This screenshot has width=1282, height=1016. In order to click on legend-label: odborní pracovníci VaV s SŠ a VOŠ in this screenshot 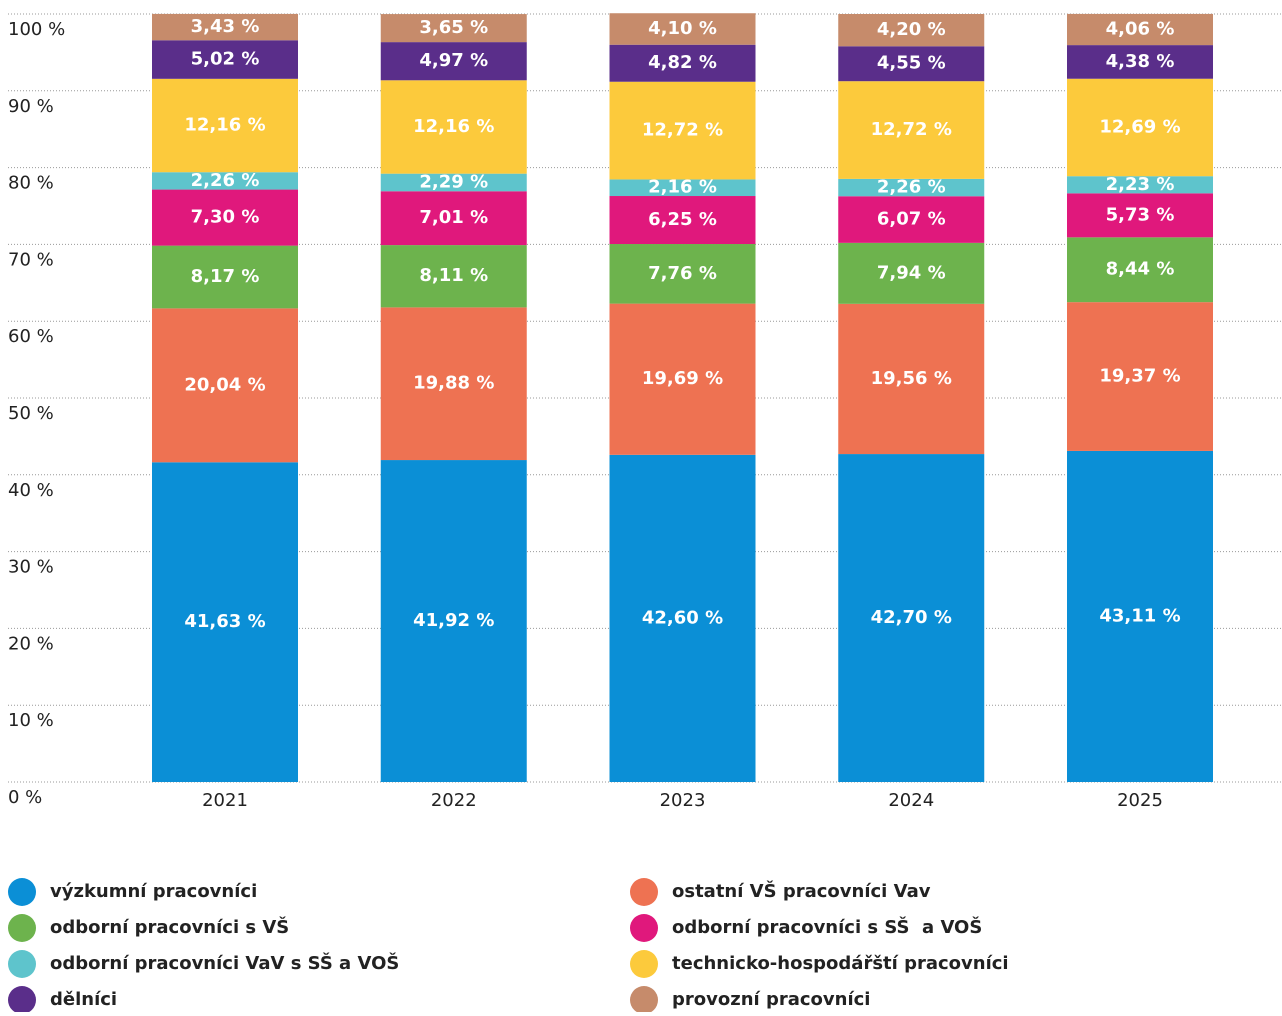, I will do `click(224, 963)`.